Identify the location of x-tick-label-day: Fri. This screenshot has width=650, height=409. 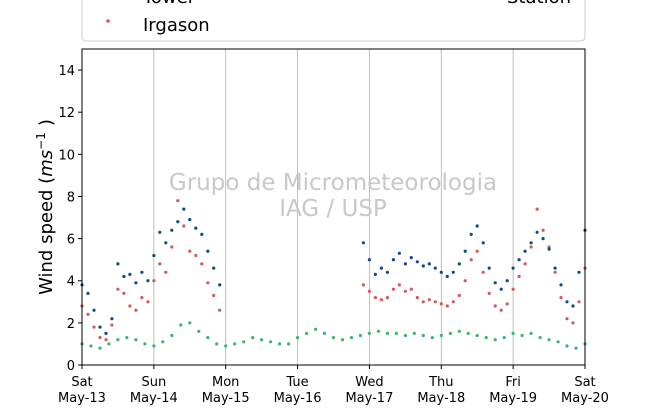
(513, 382).